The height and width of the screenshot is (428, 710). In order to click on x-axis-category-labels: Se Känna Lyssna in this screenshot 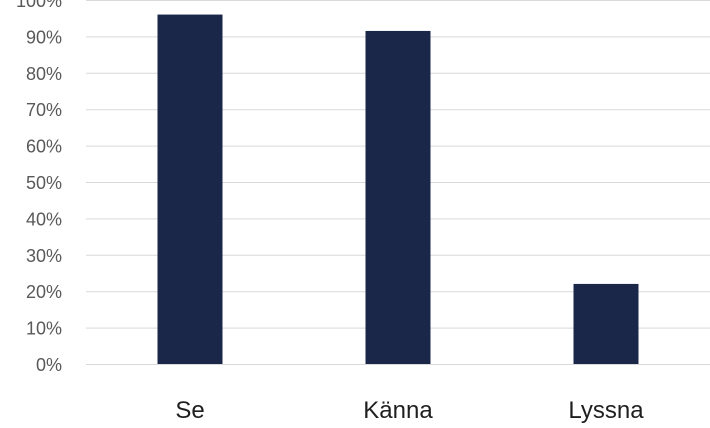, I will do `click(409, 410)`.